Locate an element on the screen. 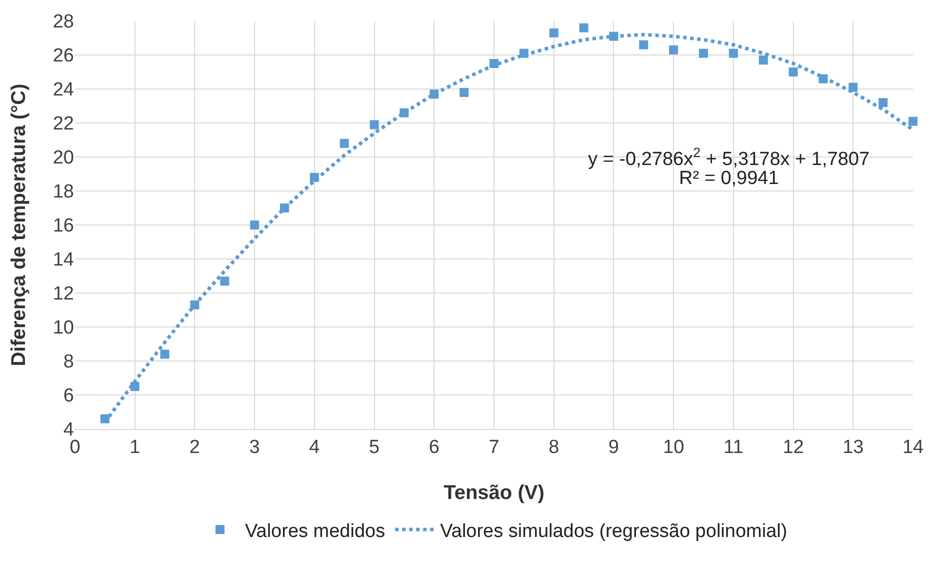  x-tick-label: 1 is located at coordinates (135, 447).